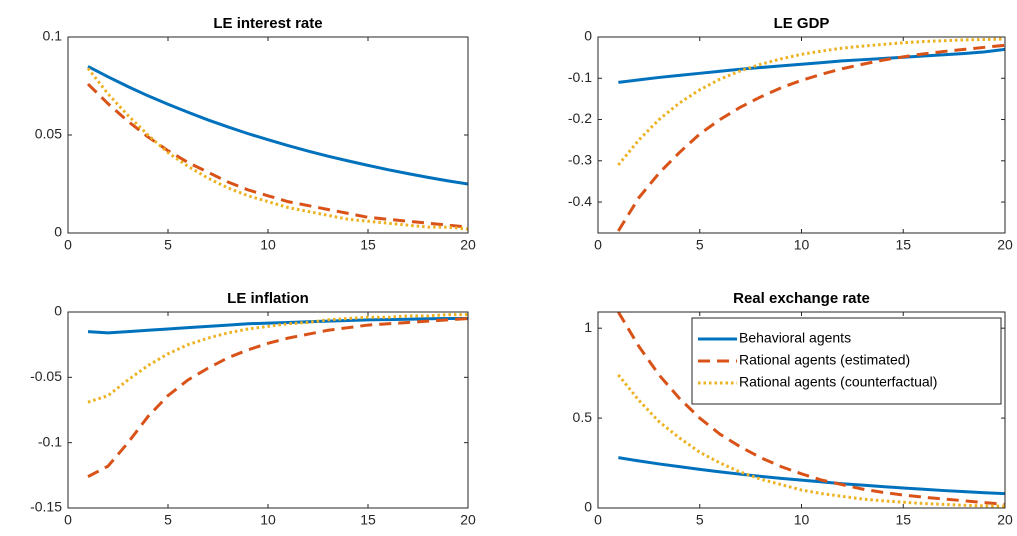  Describe the element at coordinates (583, 417) in the screenshot. I see `y-tick-label: 0.5` at that location.